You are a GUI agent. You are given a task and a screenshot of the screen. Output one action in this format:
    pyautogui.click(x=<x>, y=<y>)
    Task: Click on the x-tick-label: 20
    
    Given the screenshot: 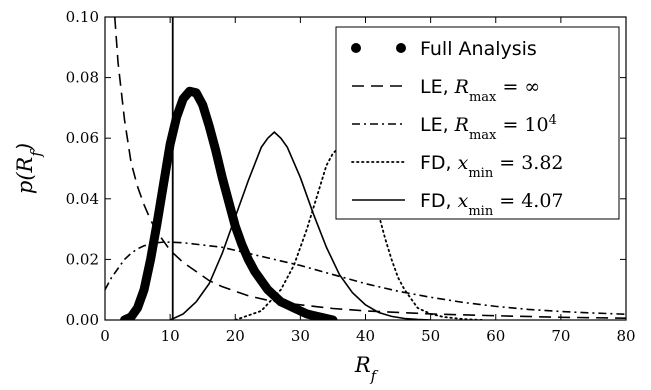 What is the action you would take?
    pyautogui.click(x=235, y=336)
    